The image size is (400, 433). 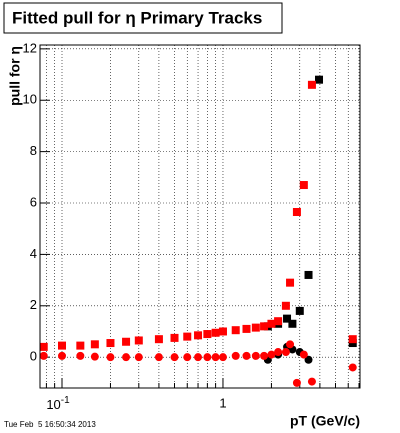 What do you see at coordinates (137, 17) in the screenshot?
I see `chart-title: Fitted pull for η Primary Tracks` at bounding box center [137, 17].